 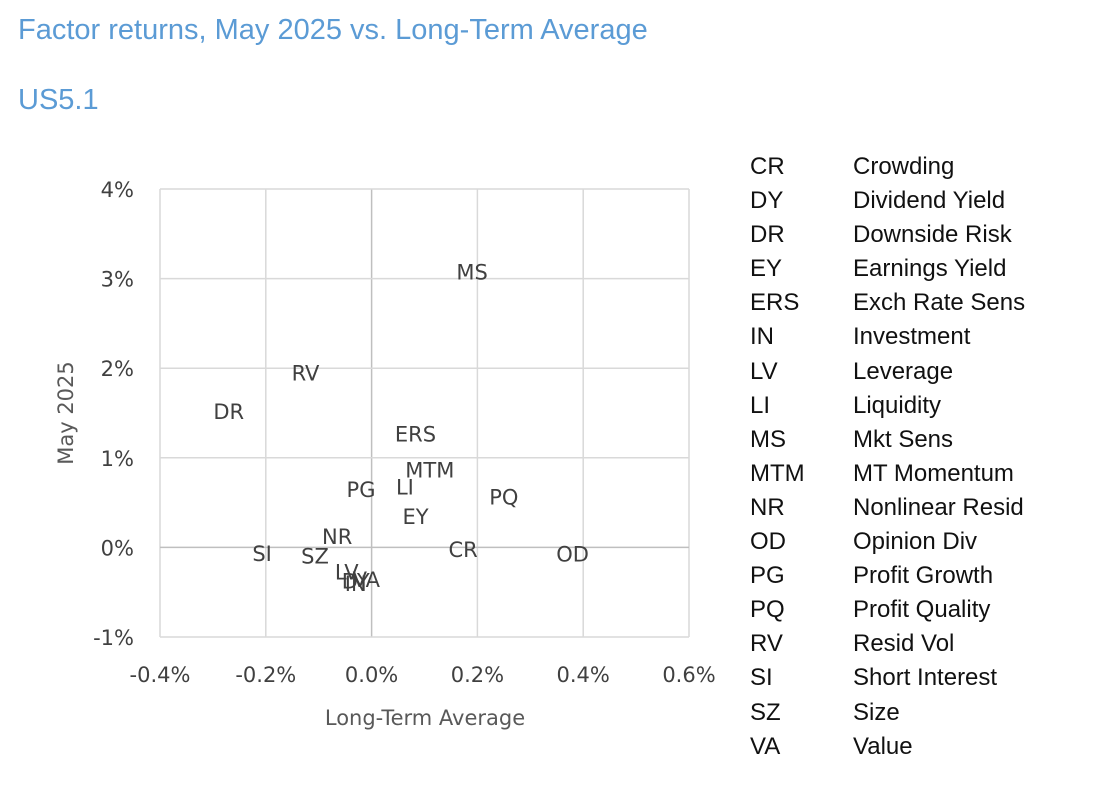 I want to click on point-label-in: IN, so click(x=356, y=584).